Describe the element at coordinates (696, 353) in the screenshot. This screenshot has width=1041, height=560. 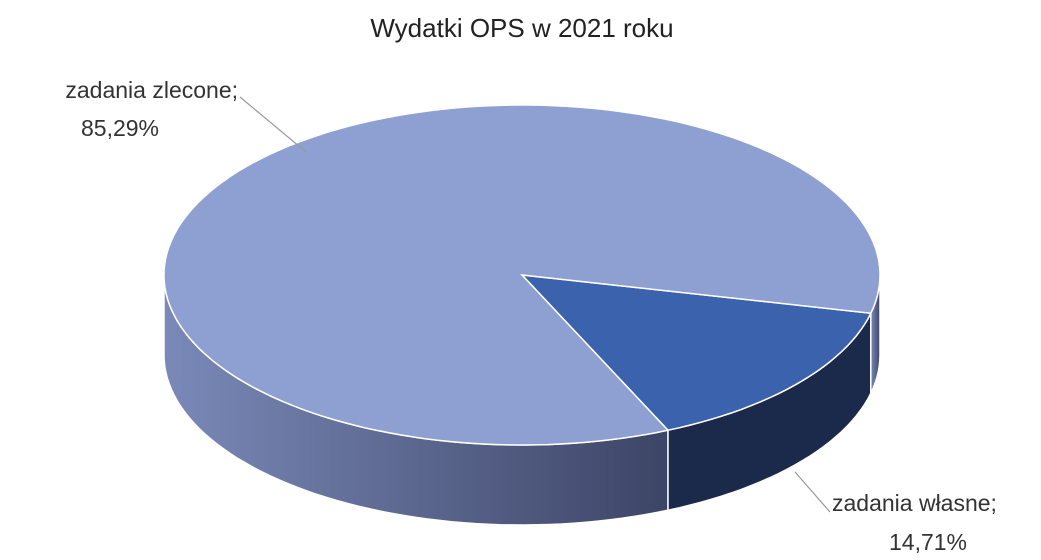
I see `pie-slice` at that location.